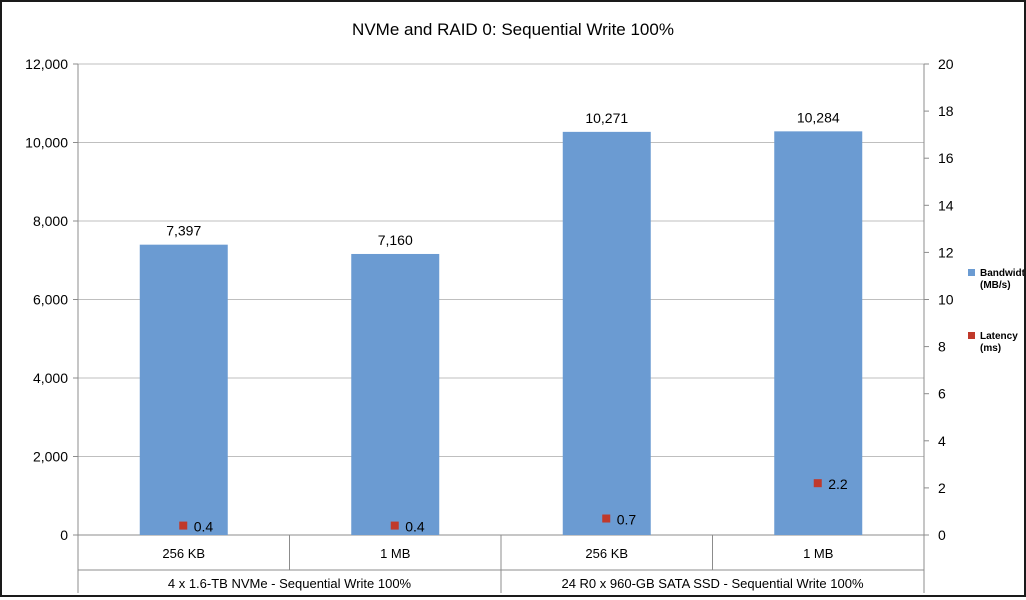 This screenshot has height=600, width=1026. Describe the element at coordinates (946, 205) in the screenshot. I see `y-right-tick-label: 14` at that location.